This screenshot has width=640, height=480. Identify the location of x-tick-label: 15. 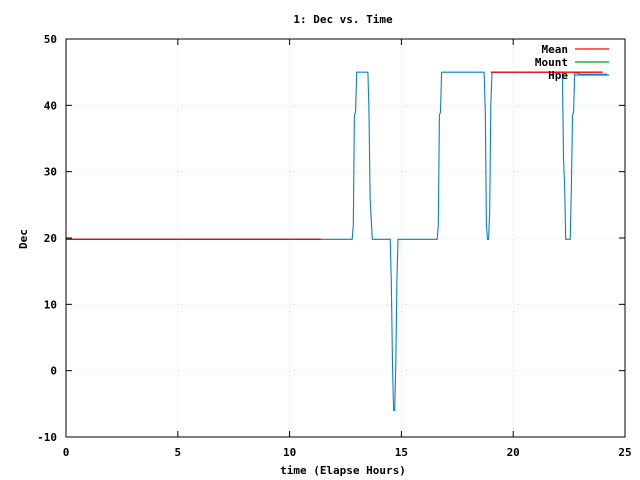
(401, 452).